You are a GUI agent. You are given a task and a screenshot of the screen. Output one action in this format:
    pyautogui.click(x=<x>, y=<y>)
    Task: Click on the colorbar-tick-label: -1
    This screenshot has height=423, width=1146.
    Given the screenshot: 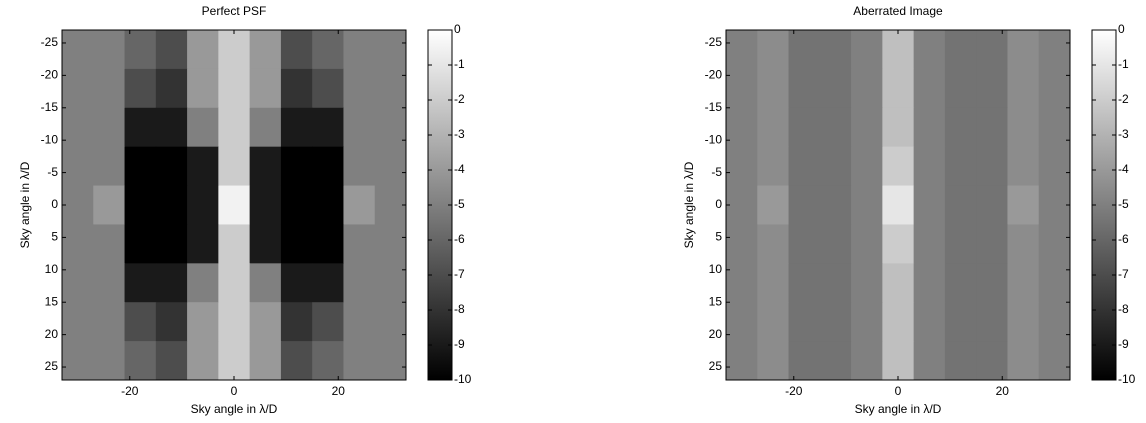 What is the action you would take?
    pyautogui.click(x=1123, y=64)
    